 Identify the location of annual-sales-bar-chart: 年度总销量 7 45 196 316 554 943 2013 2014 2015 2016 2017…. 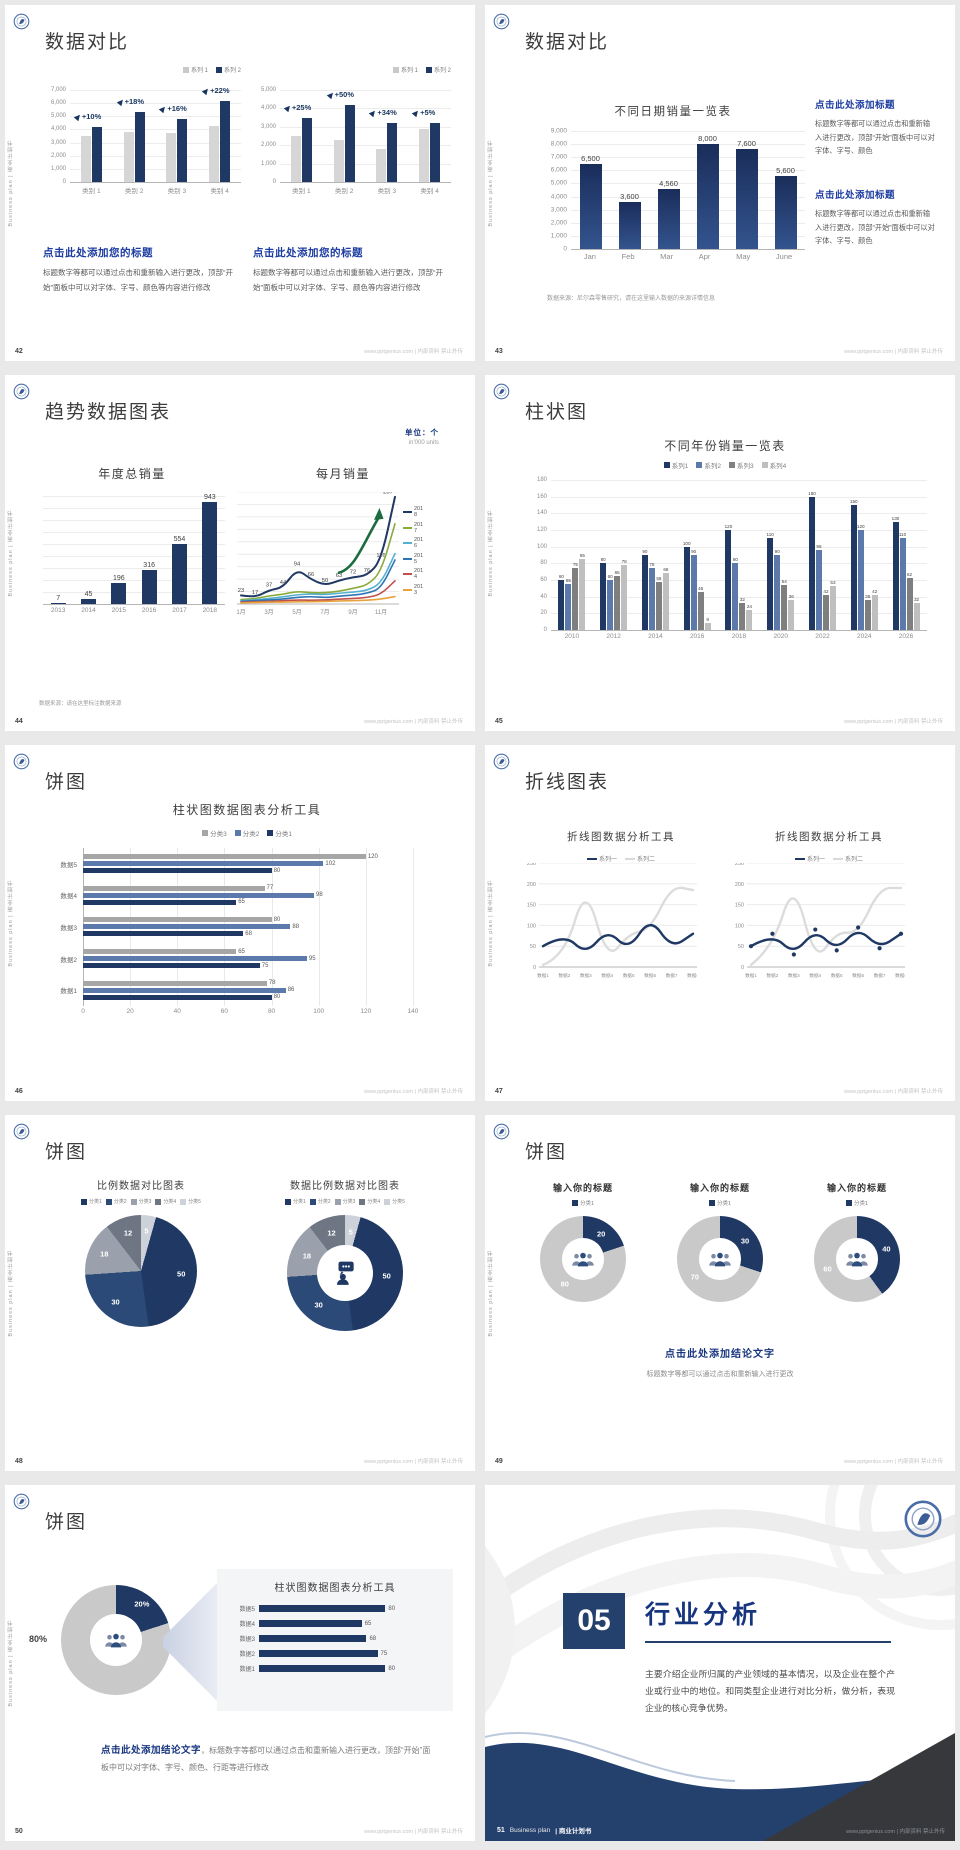
(132, 539).